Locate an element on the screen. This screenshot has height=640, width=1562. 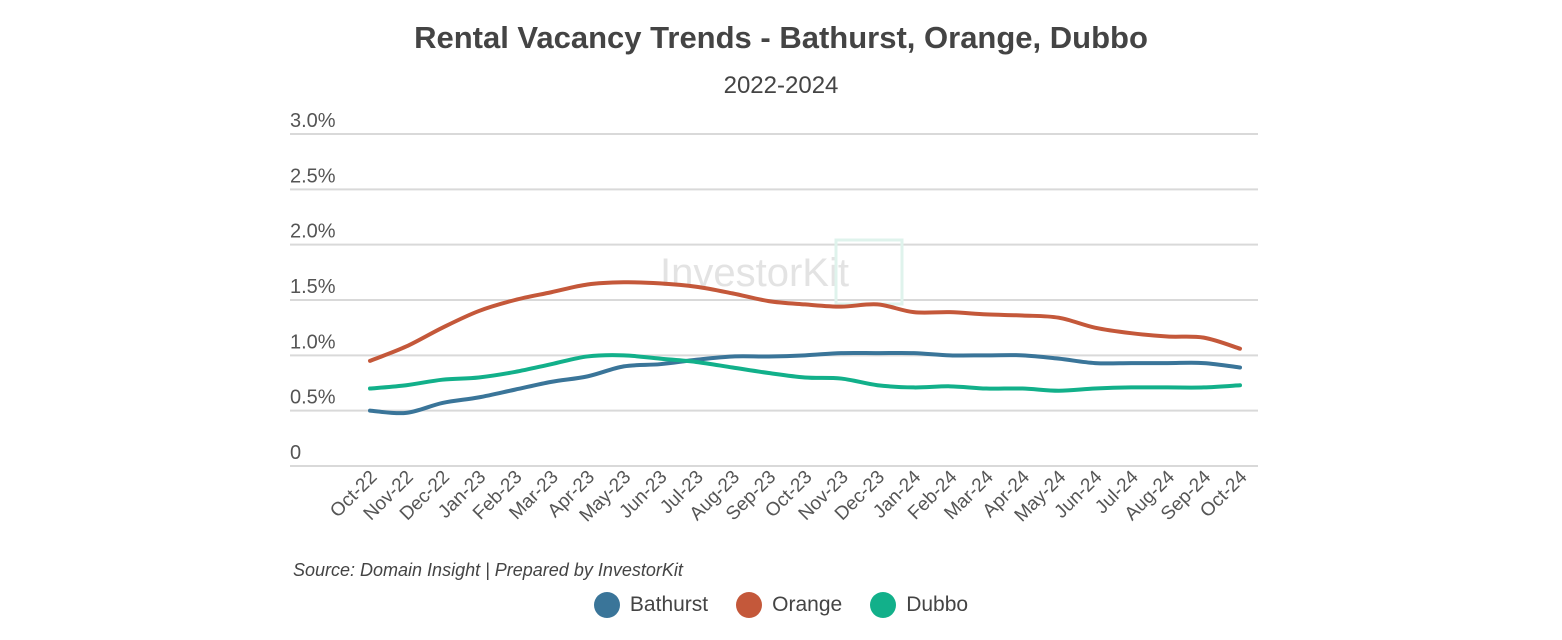
y-tick-label: 2.0% is located at coordinates (313, 232).